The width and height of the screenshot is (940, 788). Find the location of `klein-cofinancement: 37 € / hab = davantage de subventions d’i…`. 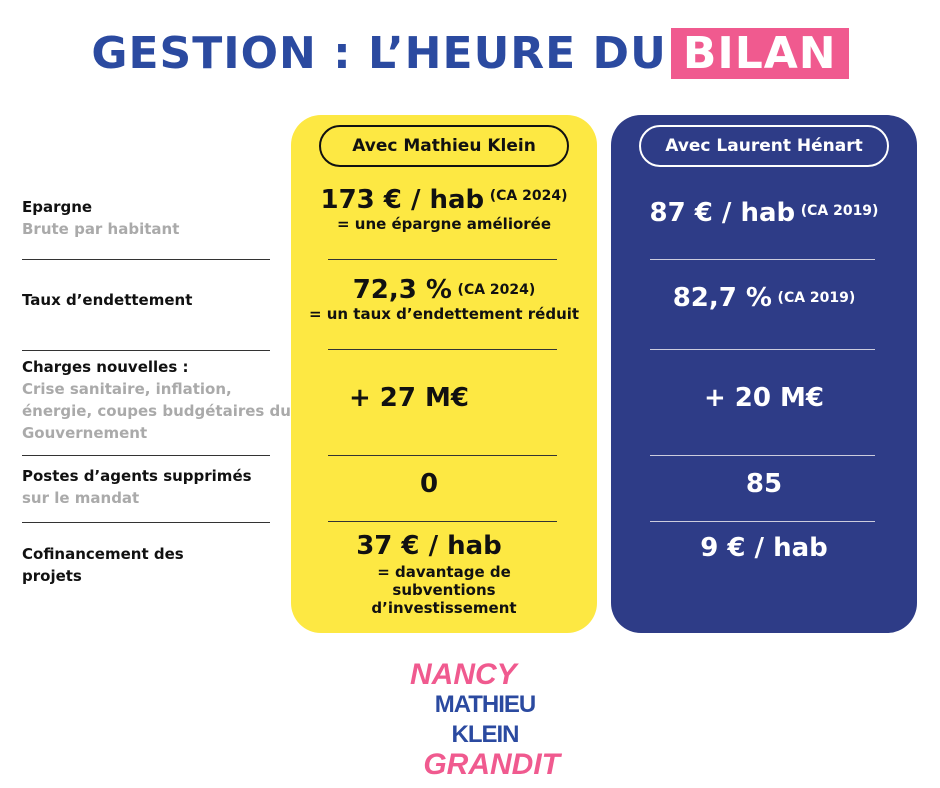

klein-cofinancement: 37 € / hab = davantage de subventions d’i… is located at coordinates (436, 574).